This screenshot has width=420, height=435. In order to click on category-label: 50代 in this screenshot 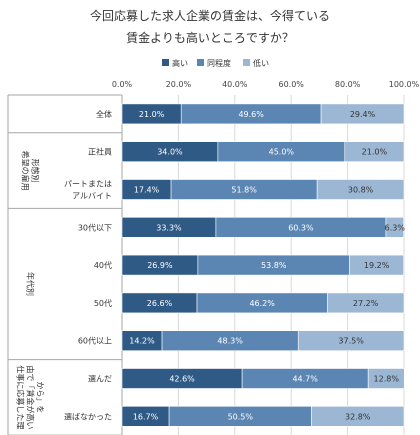, I will do `click(103, 303)`.